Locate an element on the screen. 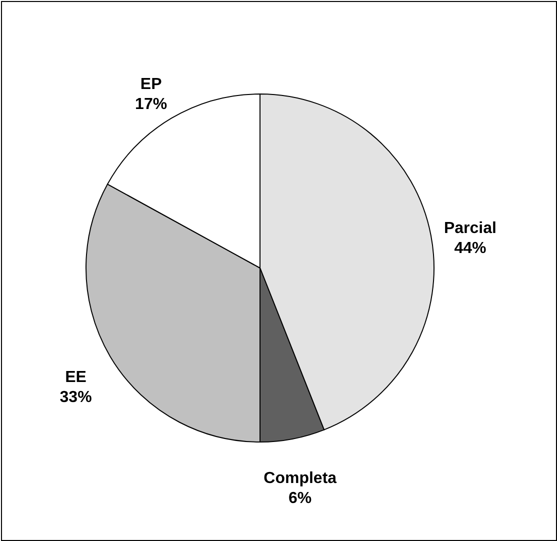 This screenshot has height=541, width=557. data-label: 44% is located at coordinates (470, 248).